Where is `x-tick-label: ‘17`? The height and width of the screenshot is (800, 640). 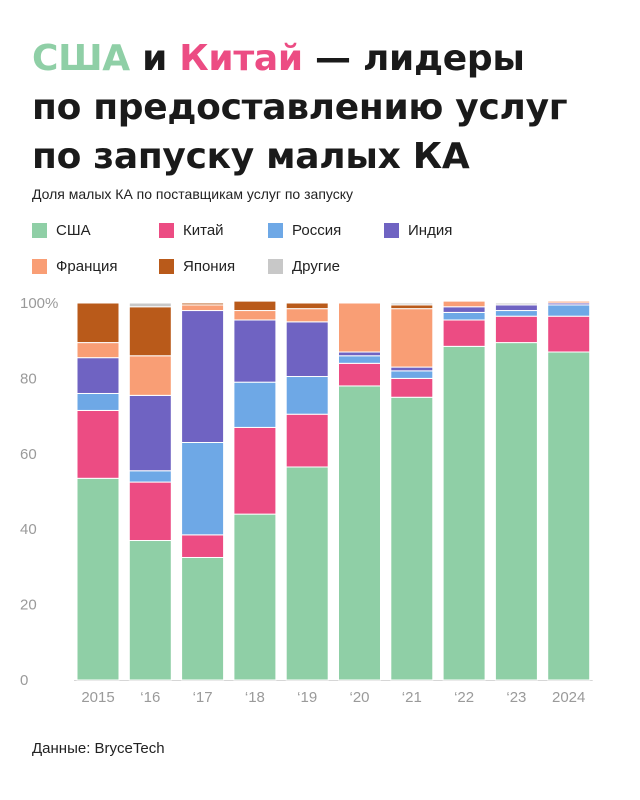
x-tick-label: ‘17 is located at coordinates (203, 697).